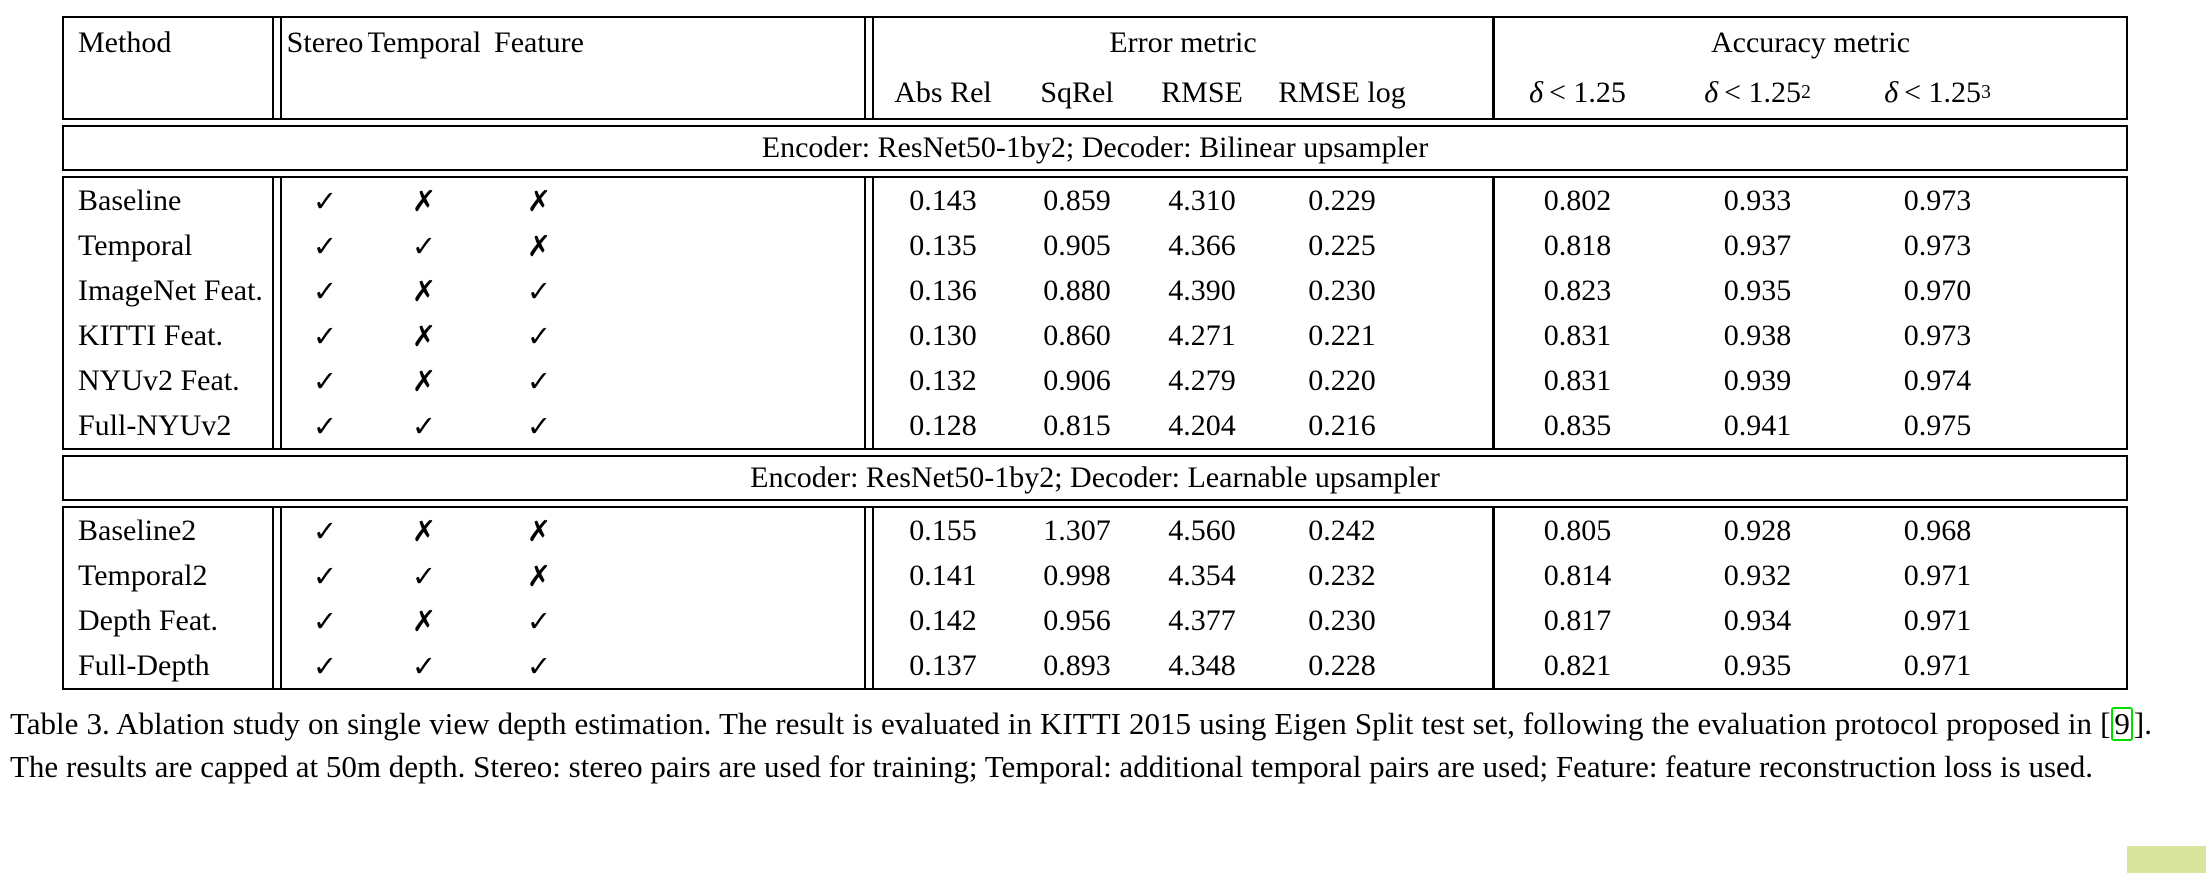 This screenshot has width=2206, height=873. I want to click on metric-value-cell: 4.348, so click(1202, 665).